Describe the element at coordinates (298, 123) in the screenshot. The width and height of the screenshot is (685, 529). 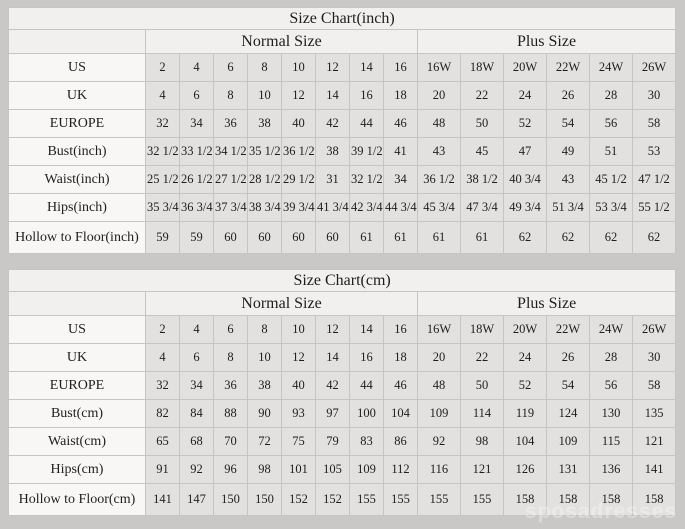
I see `size-value-cell: 40` at that location.